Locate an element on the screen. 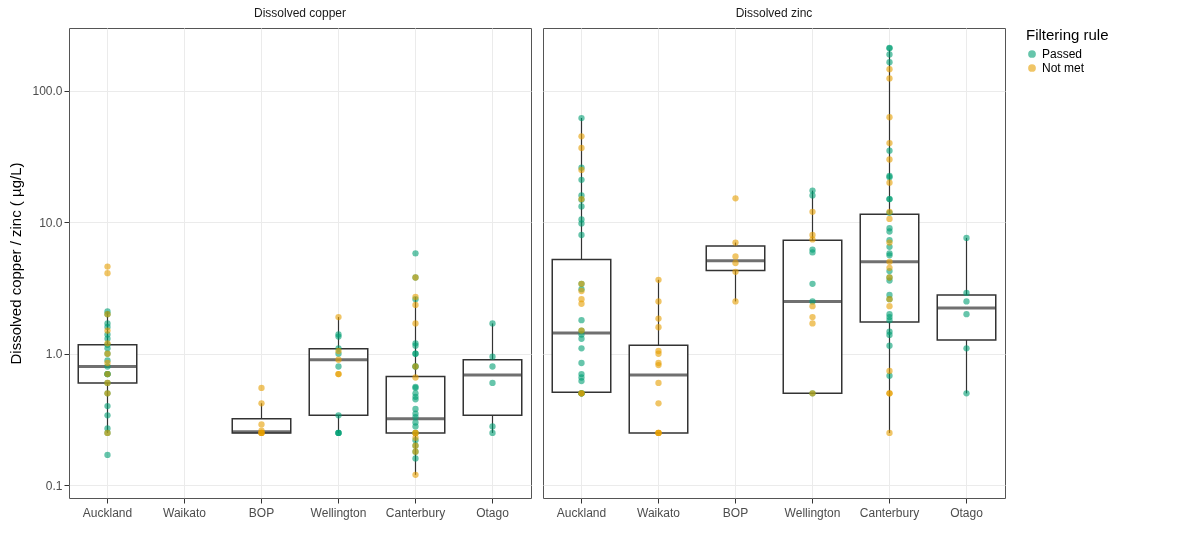 Image resolution: width=1197 pixels, height=544 pixels. legend-label: Not met is located at coordinates (1063, 68).